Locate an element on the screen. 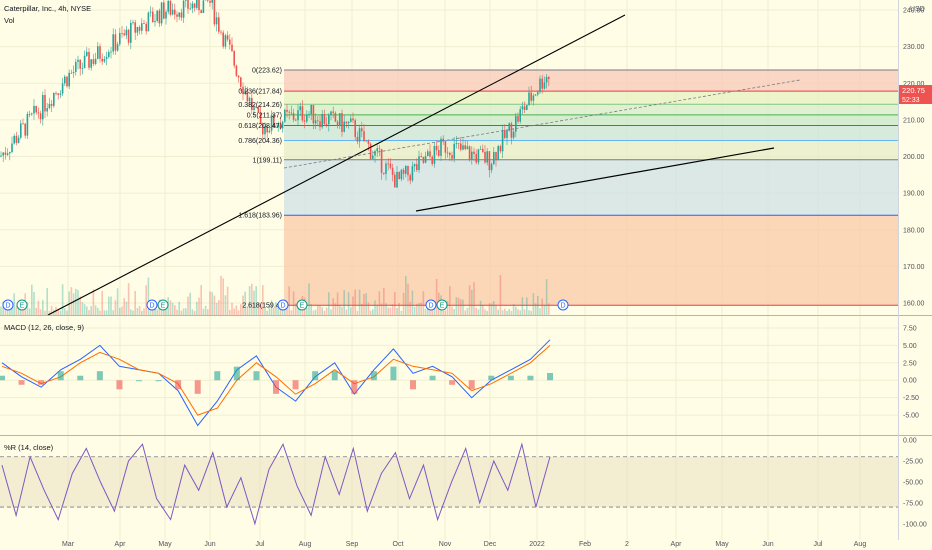  earnings-marker is located at coordinates (302, 305).